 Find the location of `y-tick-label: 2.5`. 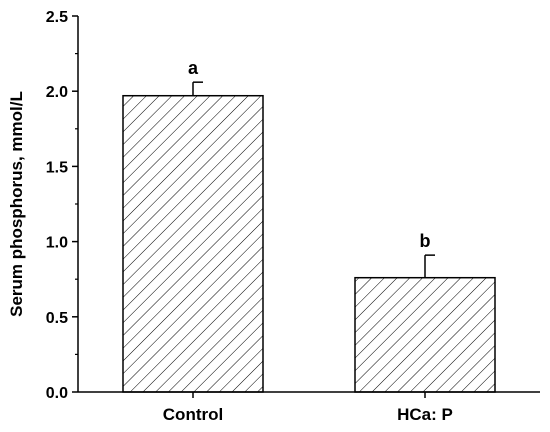

y-tick-label: 2.5 is located at coordinates (57, 17).